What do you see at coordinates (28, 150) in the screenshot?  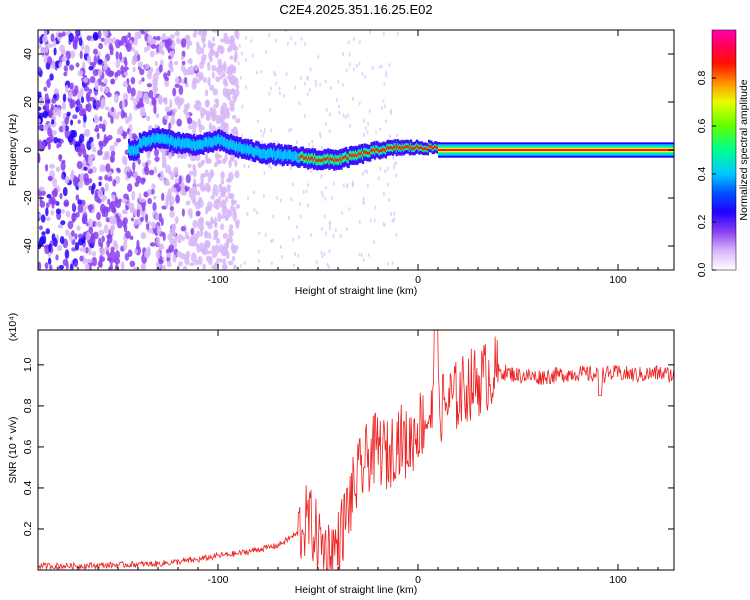 I see `y-tick-label: 0` at bounding box center [28, 150].